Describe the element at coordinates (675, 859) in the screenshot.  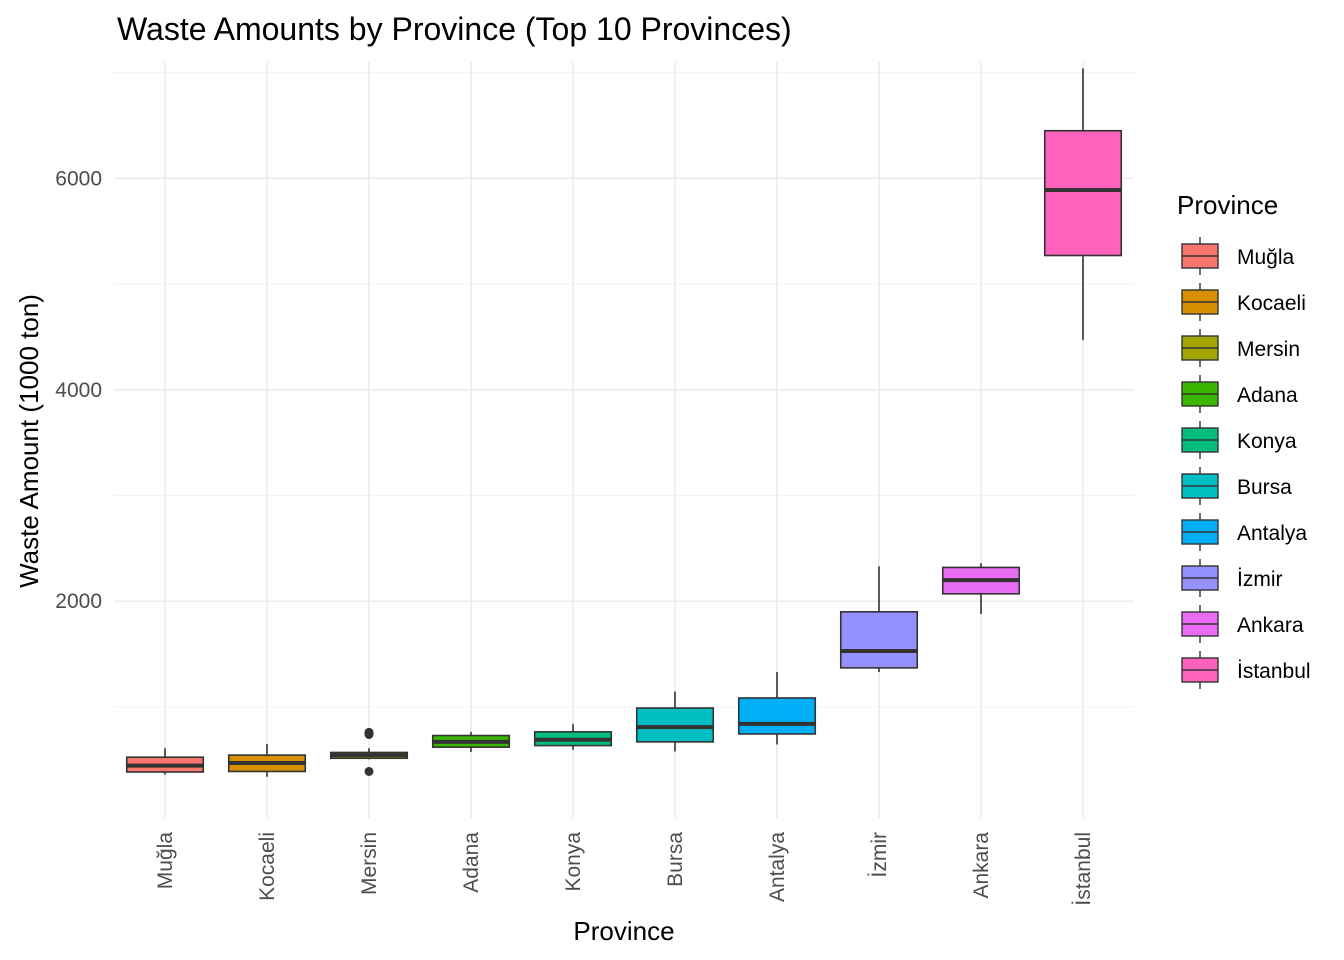
I see `x-tick-label: Bursa` at that location.